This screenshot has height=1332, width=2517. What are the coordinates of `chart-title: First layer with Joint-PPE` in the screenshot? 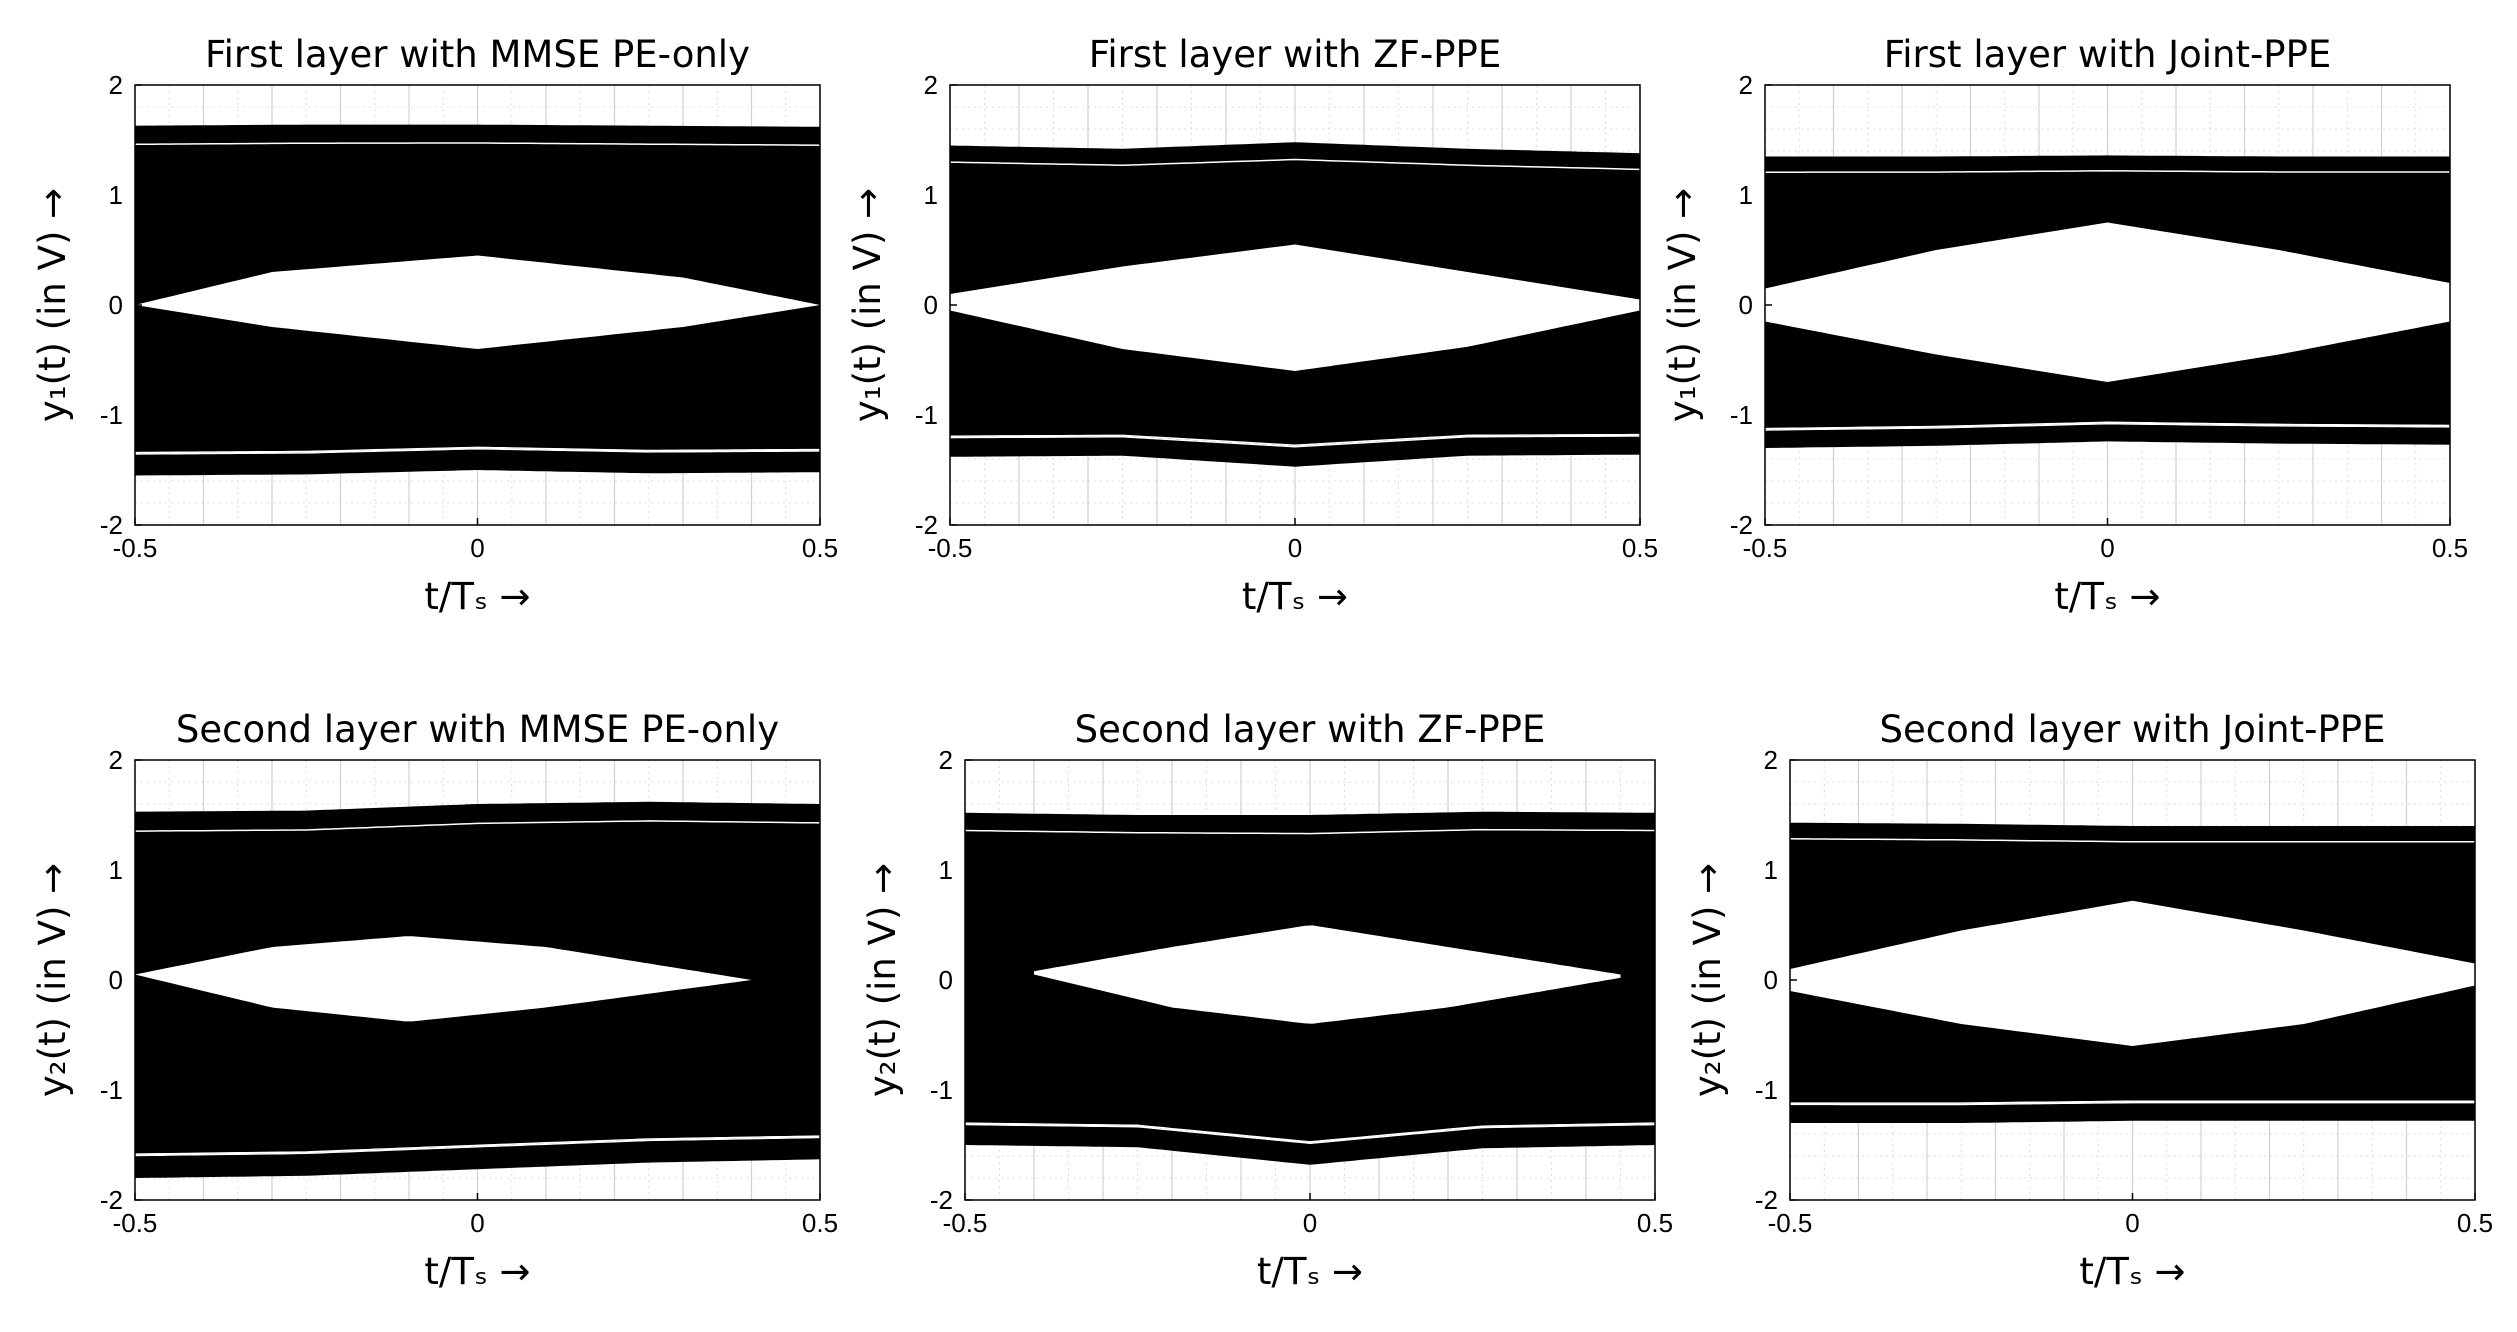 It's located at (2108, 54).